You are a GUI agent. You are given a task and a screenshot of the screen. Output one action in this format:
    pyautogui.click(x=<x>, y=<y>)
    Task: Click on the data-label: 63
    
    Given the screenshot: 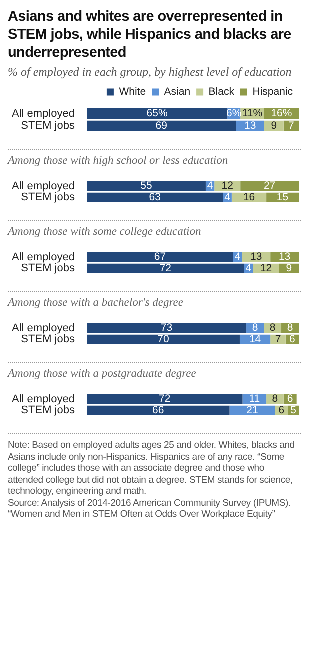 What is the action you would take?
    pyautogui.click(x=155, y=198)
    